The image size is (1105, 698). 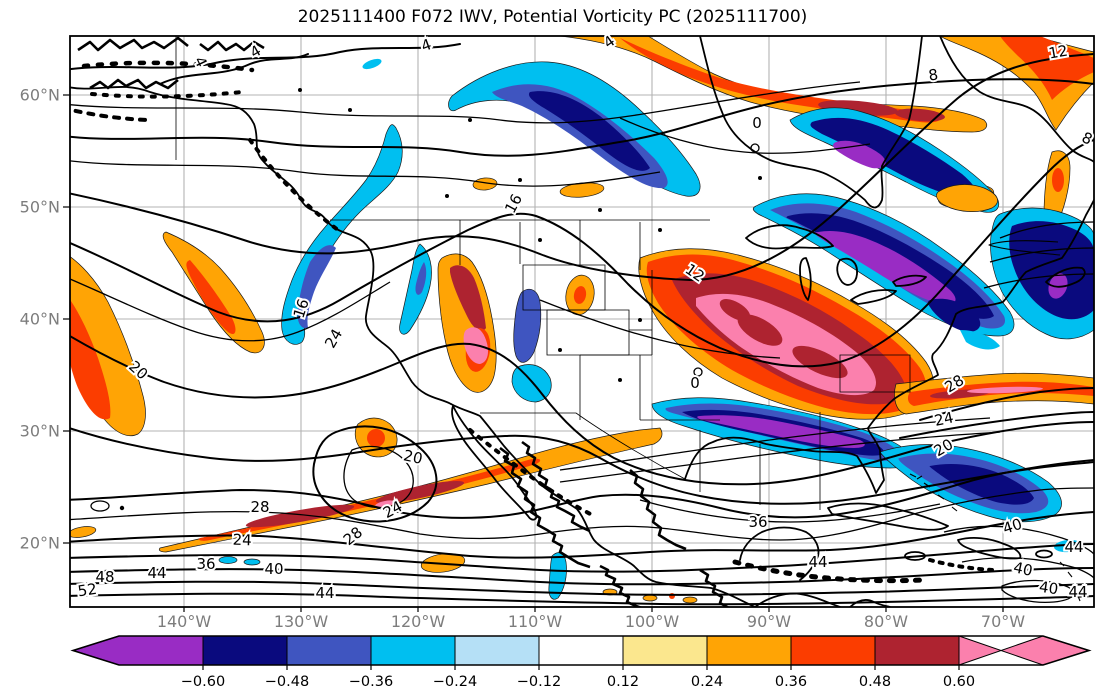 What do you see at coordinates (40, 319) in the screenshot?
I see `y-tick-label: 40°N` at bounding box center [40, 319].